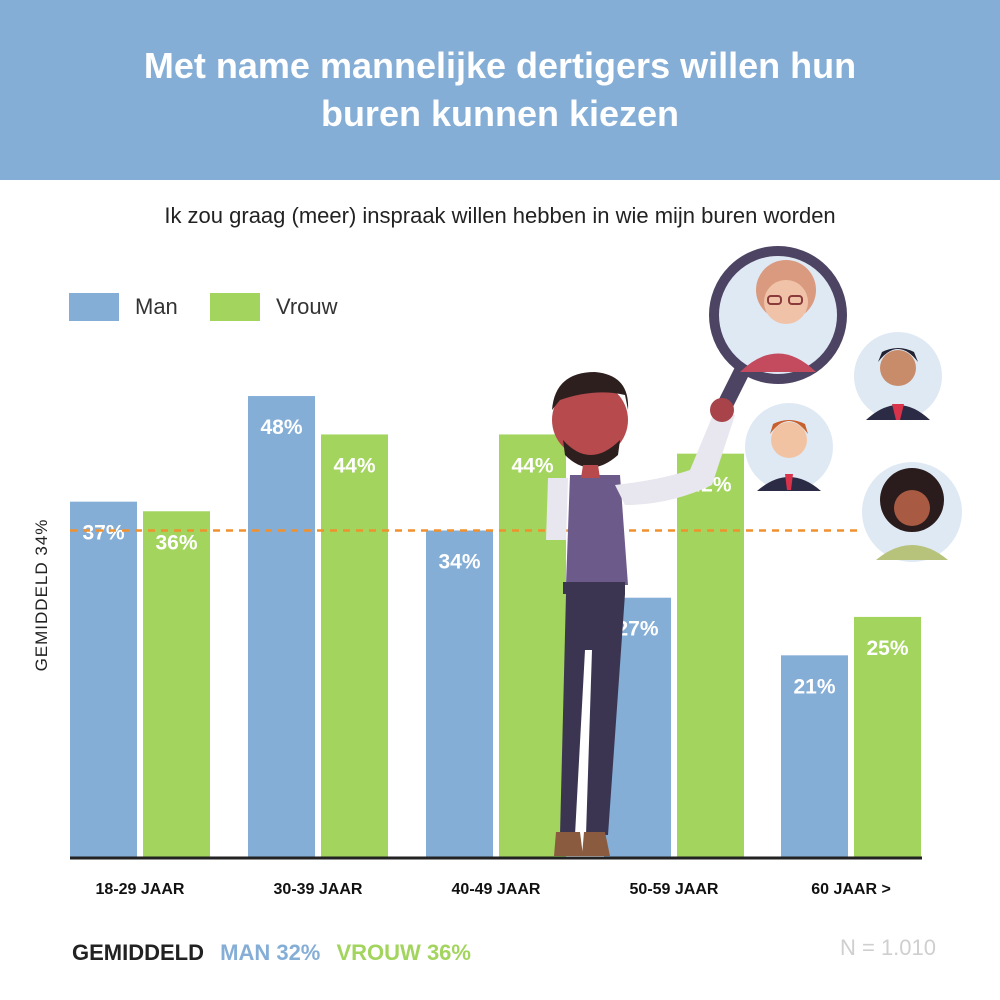 Image resolution: width=1000 pixels, height=1000 pixels. Describe the element at coordinates (270, 952) in the screenshot. I see `footer-average-man: MAN 32%` at that location.